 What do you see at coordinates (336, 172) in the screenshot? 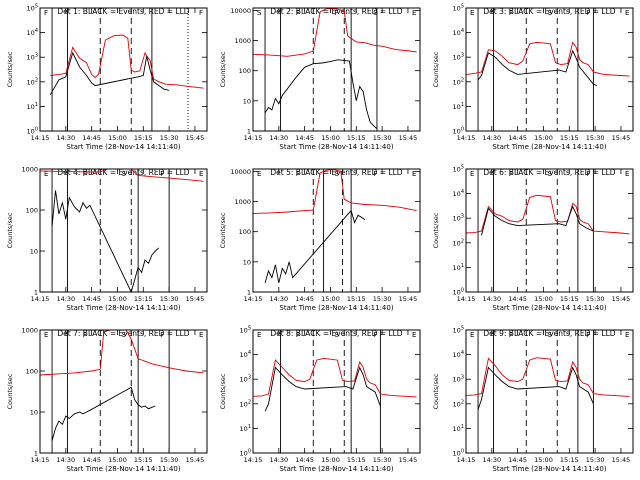
I see `panel-title: Det 5: BLACK = Events, RED = LLD` at bounding box center [336, 172].